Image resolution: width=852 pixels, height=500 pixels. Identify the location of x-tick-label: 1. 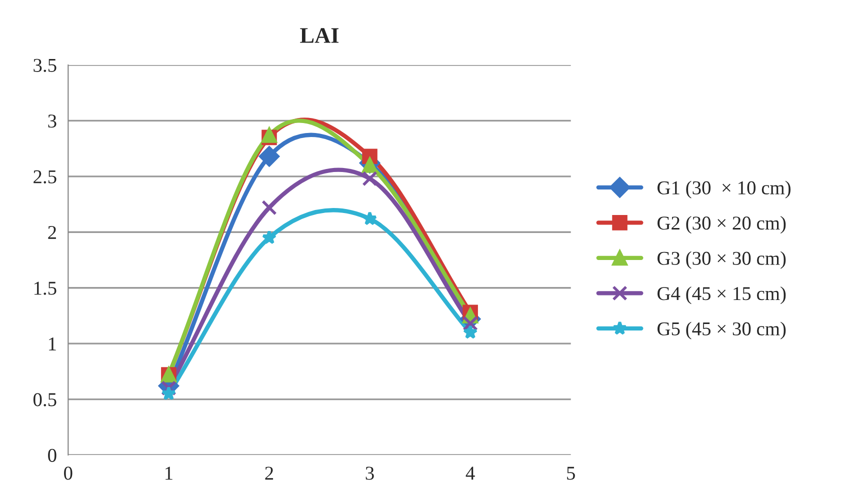
(169, 473).